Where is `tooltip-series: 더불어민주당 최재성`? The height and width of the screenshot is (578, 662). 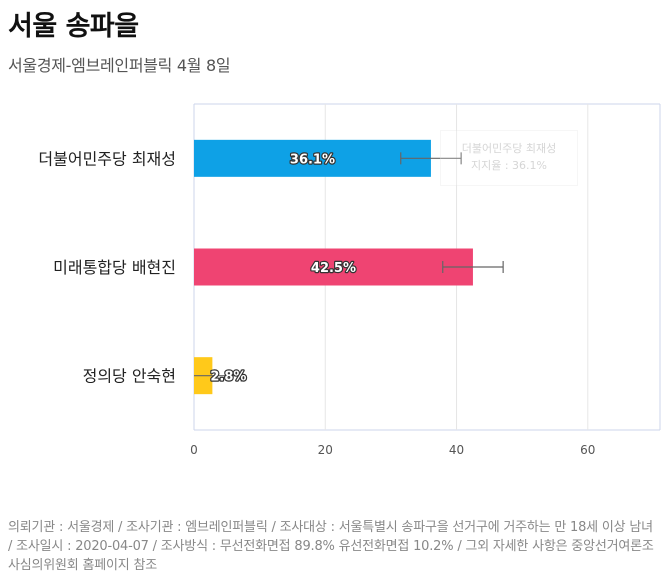
tooltip-series: 더불어민주당 최재성 is located at coordinates (509, 148).